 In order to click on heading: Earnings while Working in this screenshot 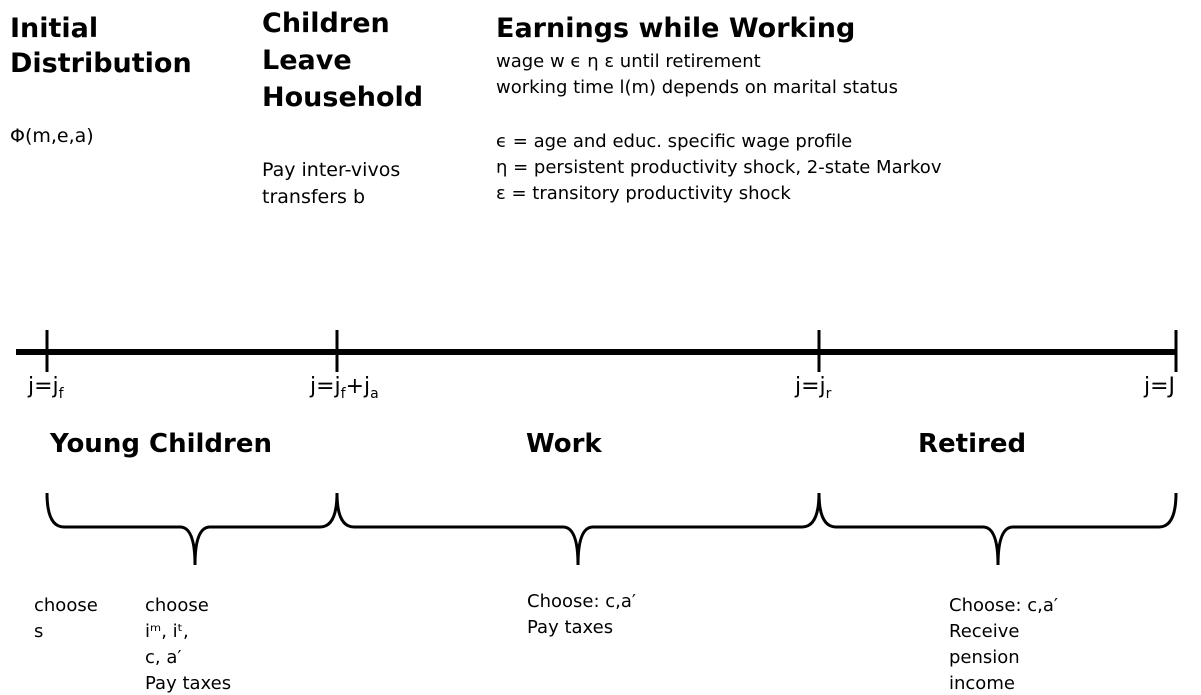, I will do `click(675, 28)`.